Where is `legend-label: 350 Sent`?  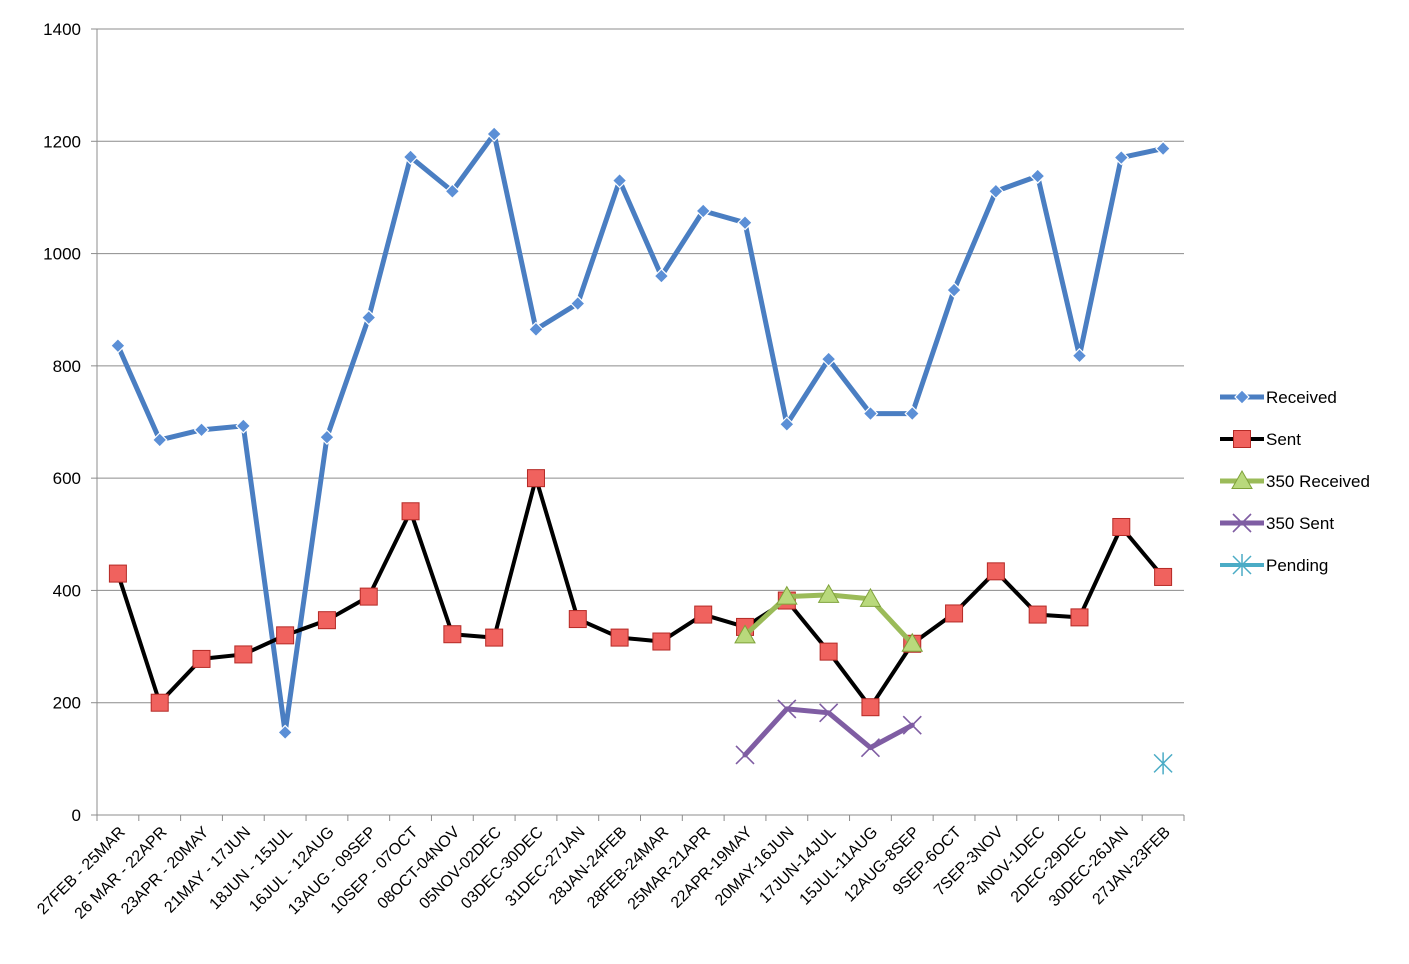 legend-label: 350 Sent is located at coordinates (1300, 523).